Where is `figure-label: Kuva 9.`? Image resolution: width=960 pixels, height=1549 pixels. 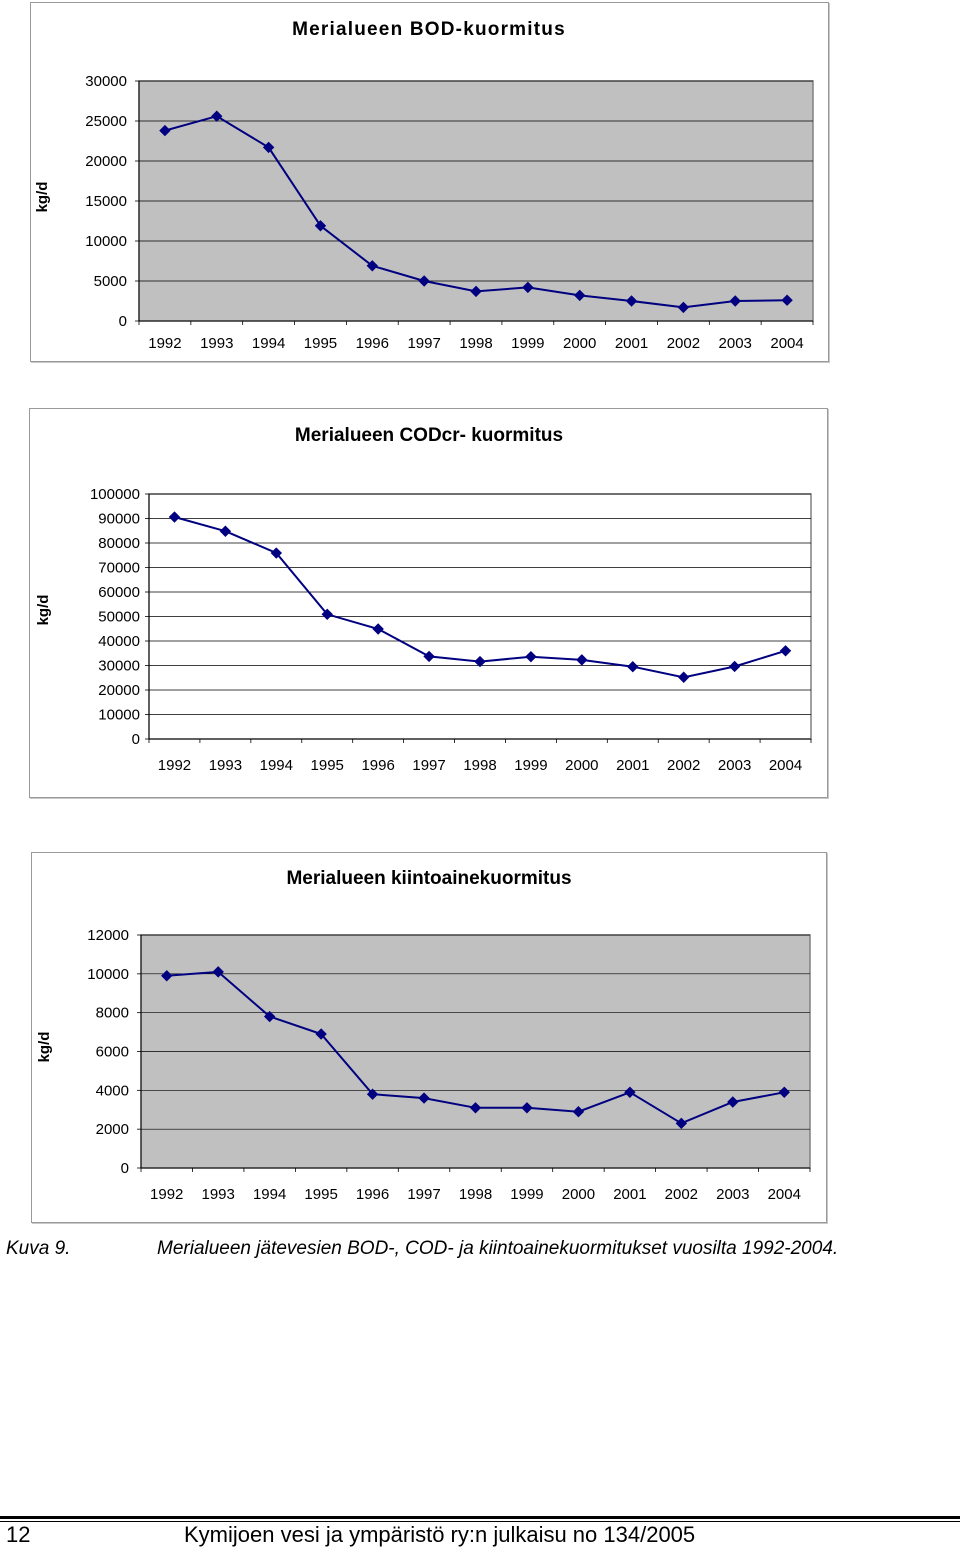 figure-label: Kuva 9. is located at coordinates (38, 1248).